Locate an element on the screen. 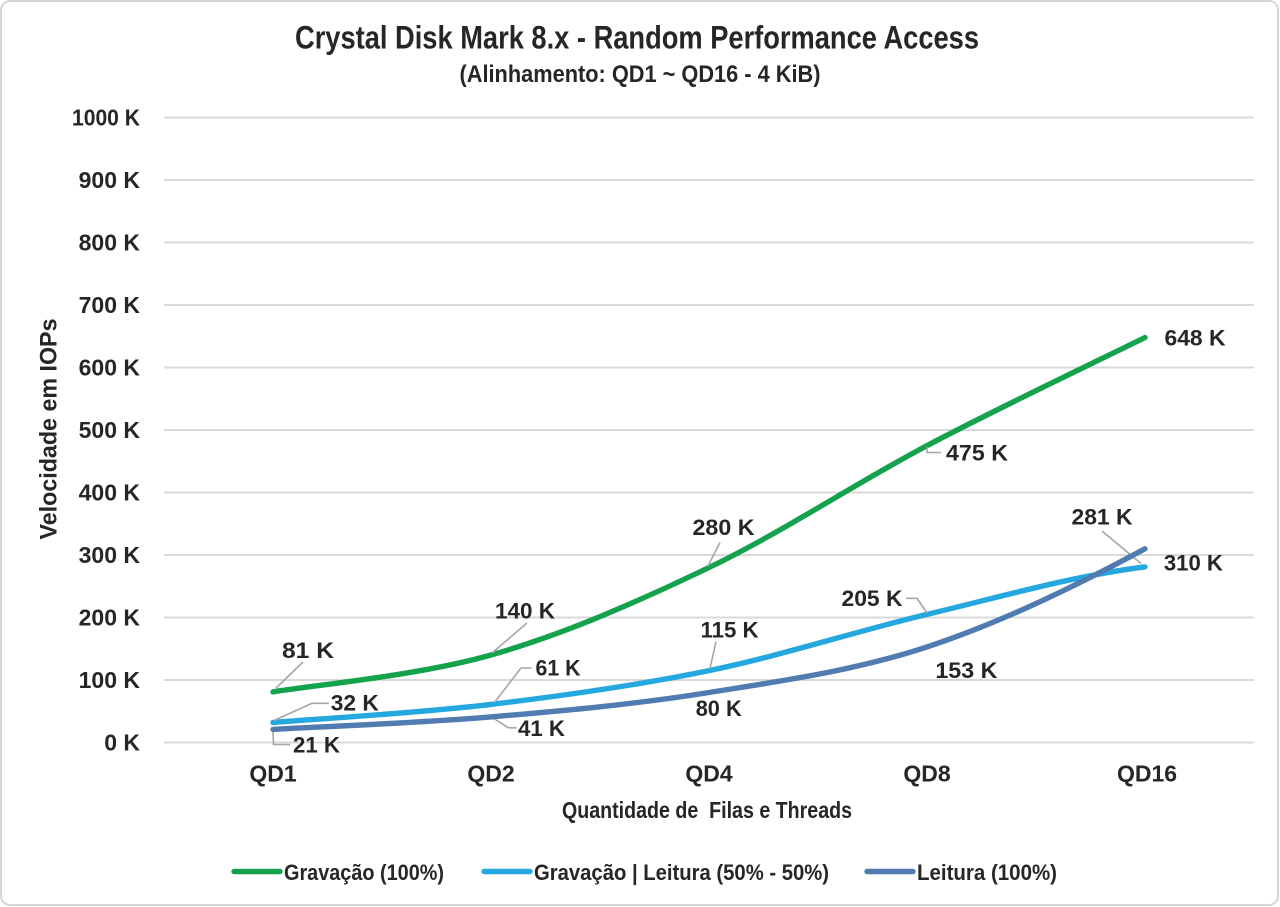  svg-text: Gravação | Leitura (50% - 50%) is located at coordinates (681, 872).